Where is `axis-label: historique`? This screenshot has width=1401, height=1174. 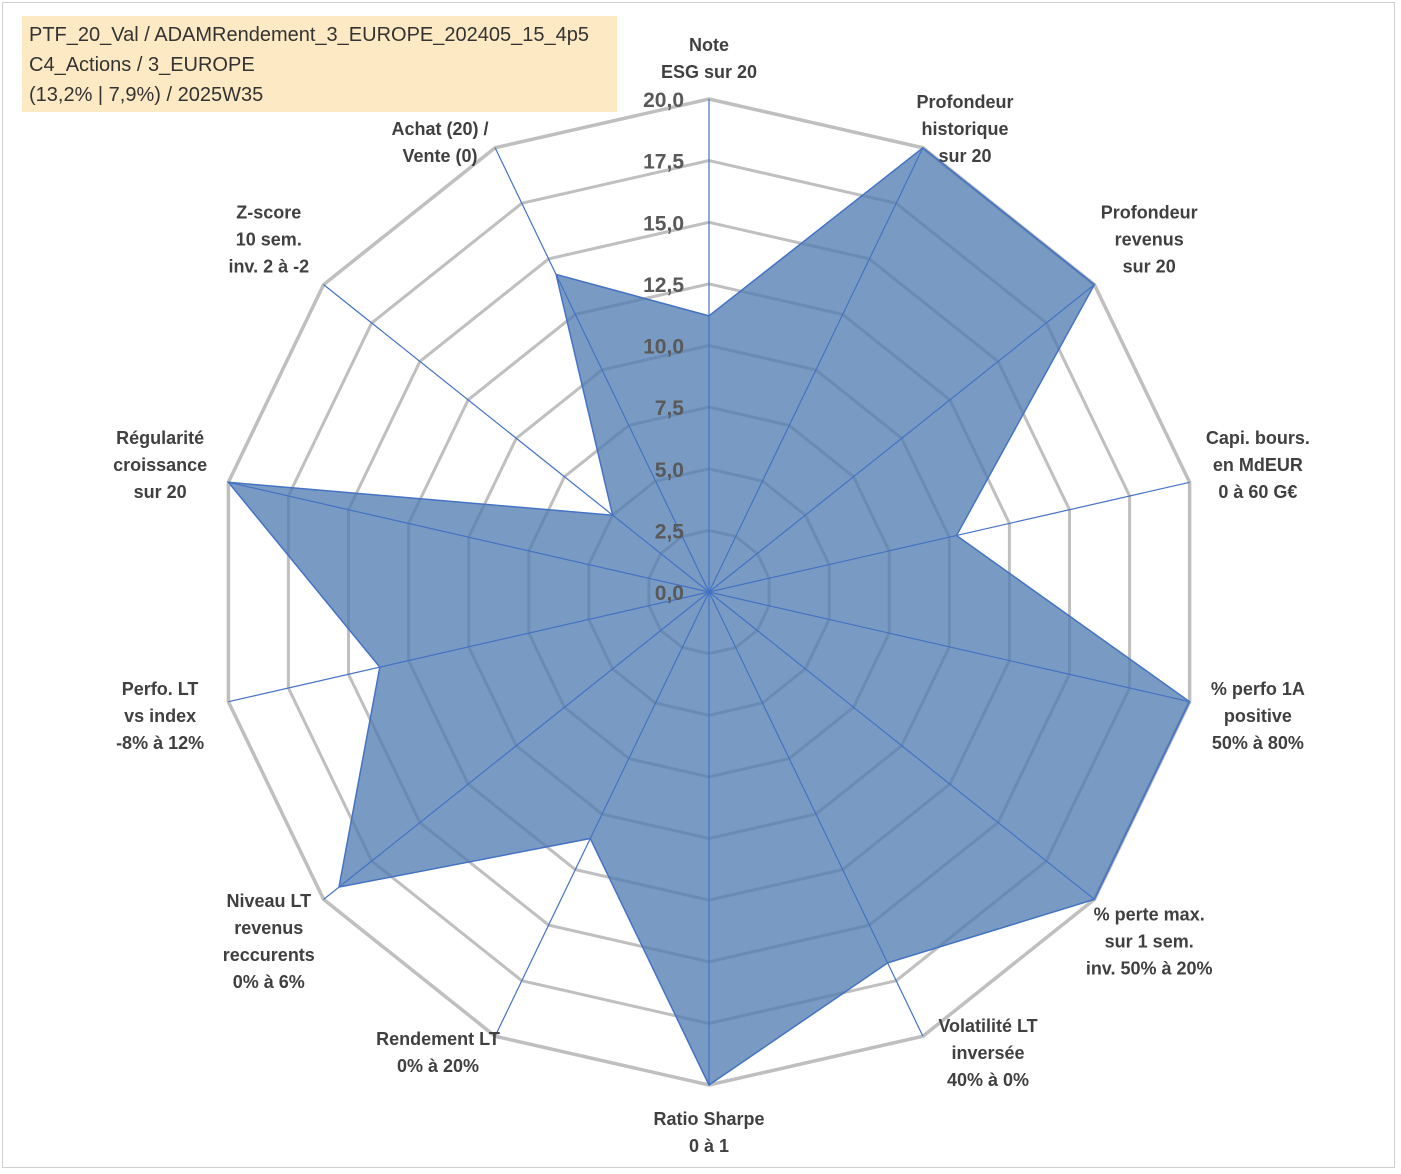 axis-label: historique is located at coordinates (964, 129).